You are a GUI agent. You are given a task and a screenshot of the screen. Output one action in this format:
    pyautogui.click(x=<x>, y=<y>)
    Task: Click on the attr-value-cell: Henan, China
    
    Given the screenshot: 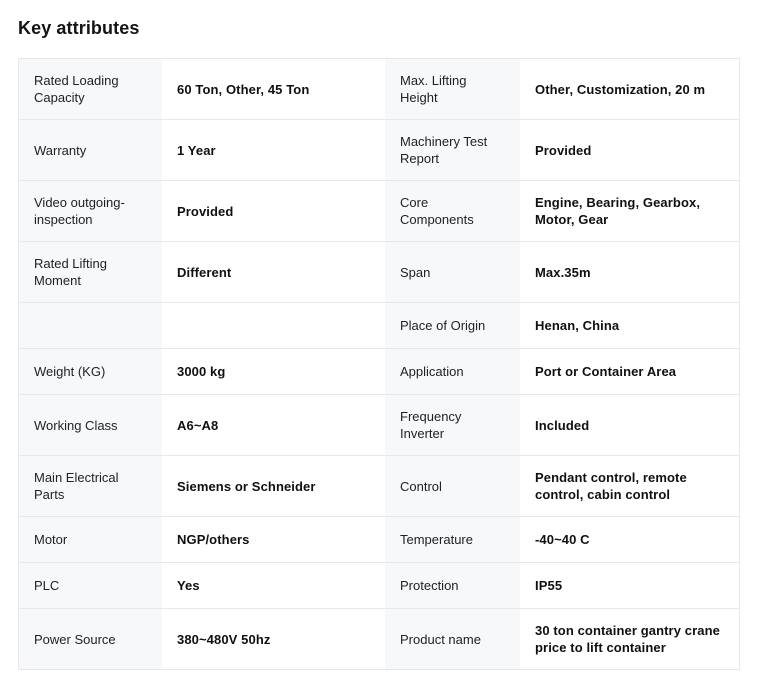 What is the action you would take?
    pyautogui.click(x=629, y=325)
    